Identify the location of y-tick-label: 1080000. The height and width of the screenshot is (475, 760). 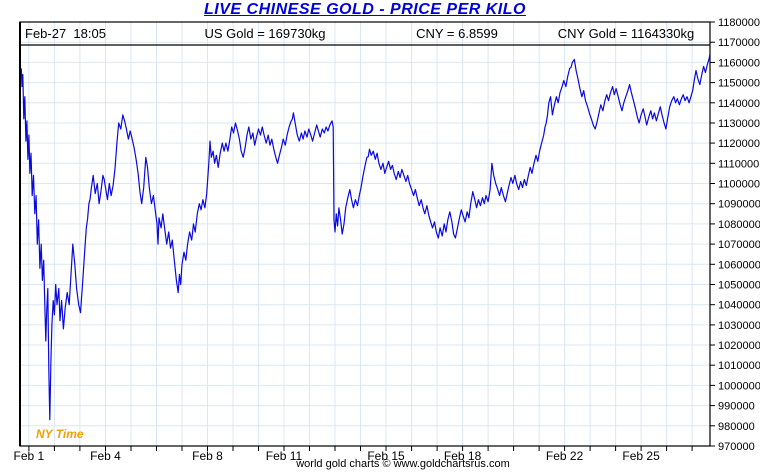
(739, 225).